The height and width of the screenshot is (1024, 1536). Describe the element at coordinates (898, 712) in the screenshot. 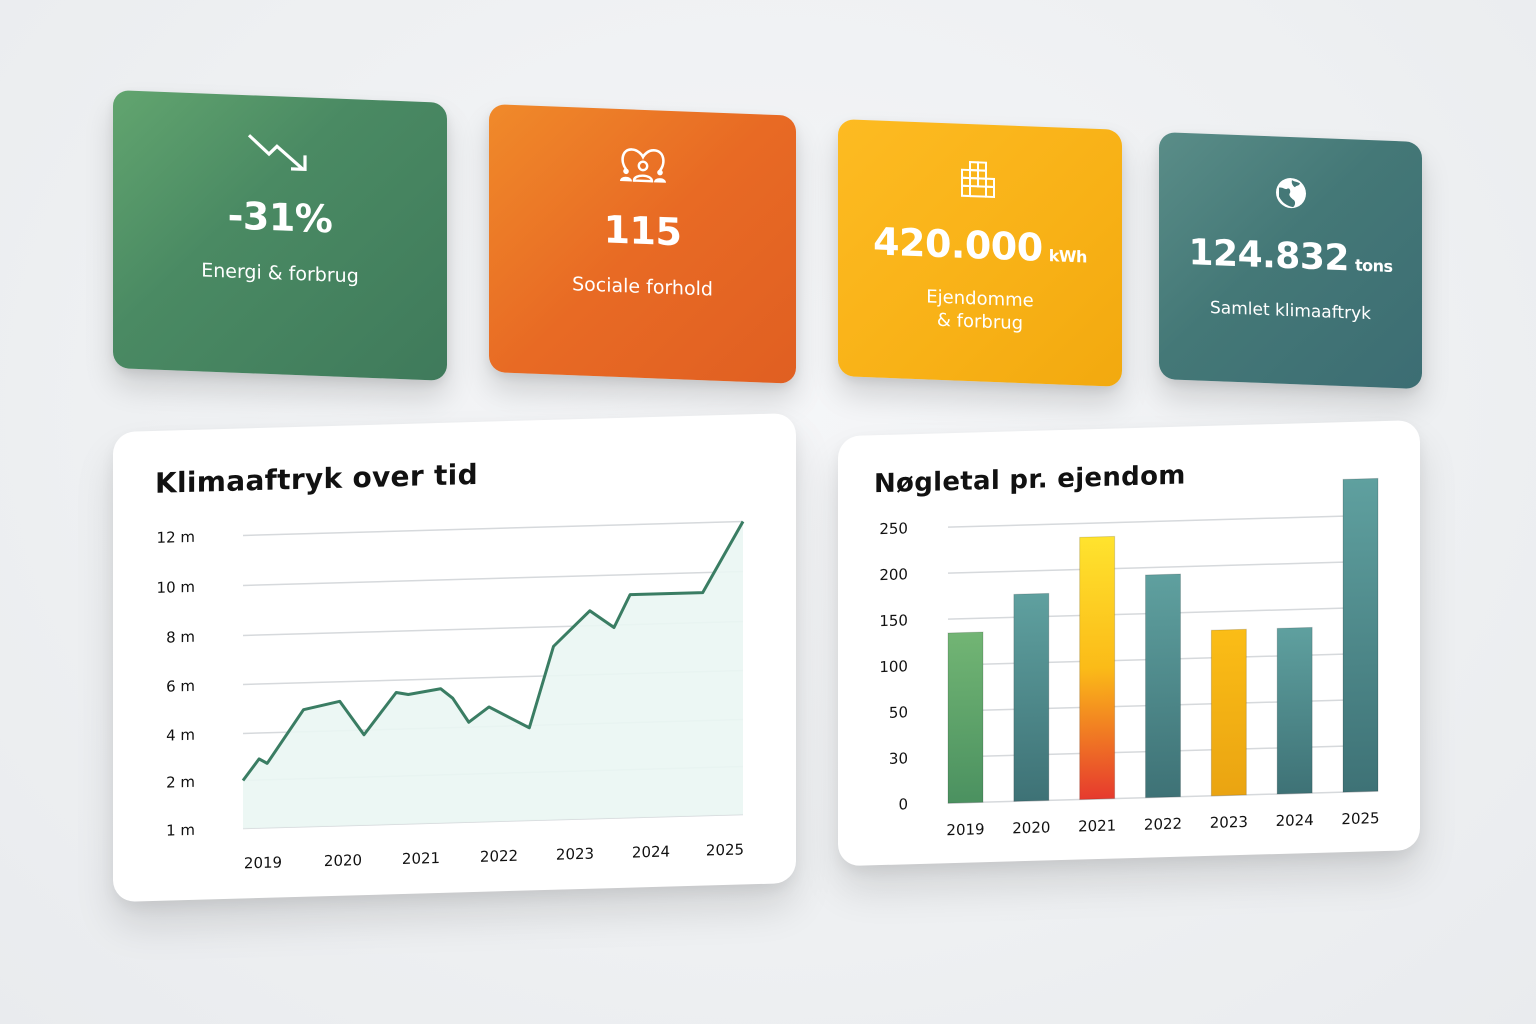

I see `y-tick-label: 50` at that location.